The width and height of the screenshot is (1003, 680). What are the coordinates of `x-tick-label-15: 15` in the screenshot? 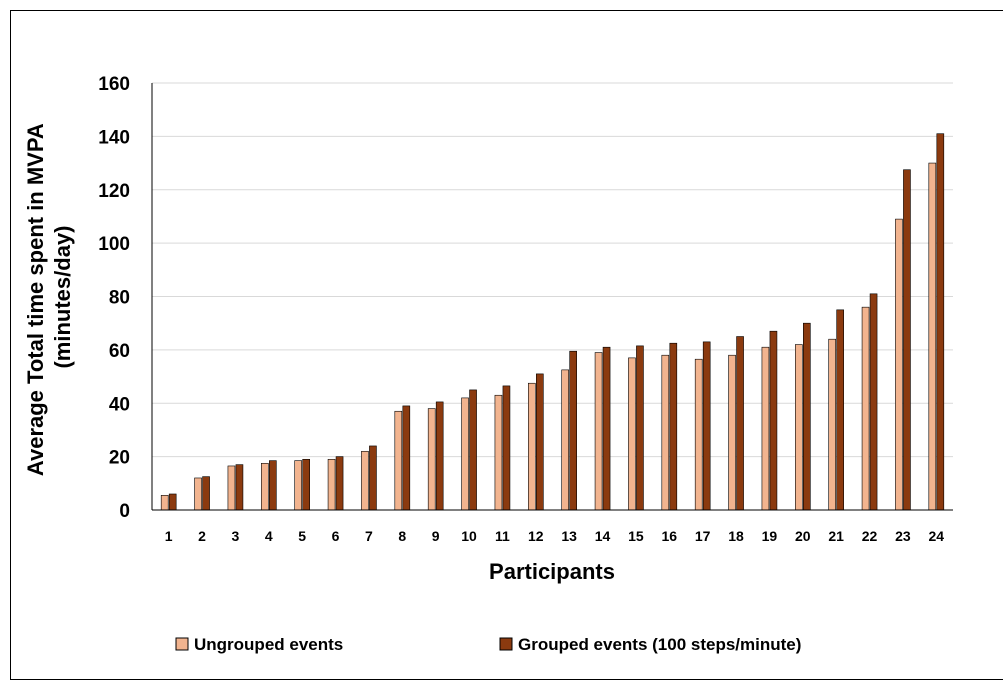 It's located at (636, 536).